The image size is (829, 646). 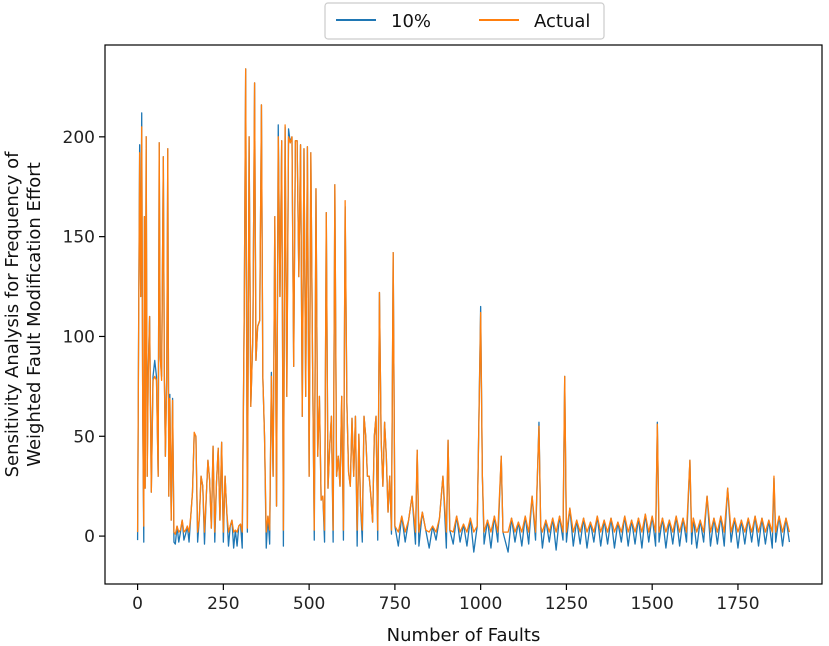 What do you see at coordinates (79, 337) in the screenshot?
I see `y-tick-label: 100` at bounding box center [79, 337].